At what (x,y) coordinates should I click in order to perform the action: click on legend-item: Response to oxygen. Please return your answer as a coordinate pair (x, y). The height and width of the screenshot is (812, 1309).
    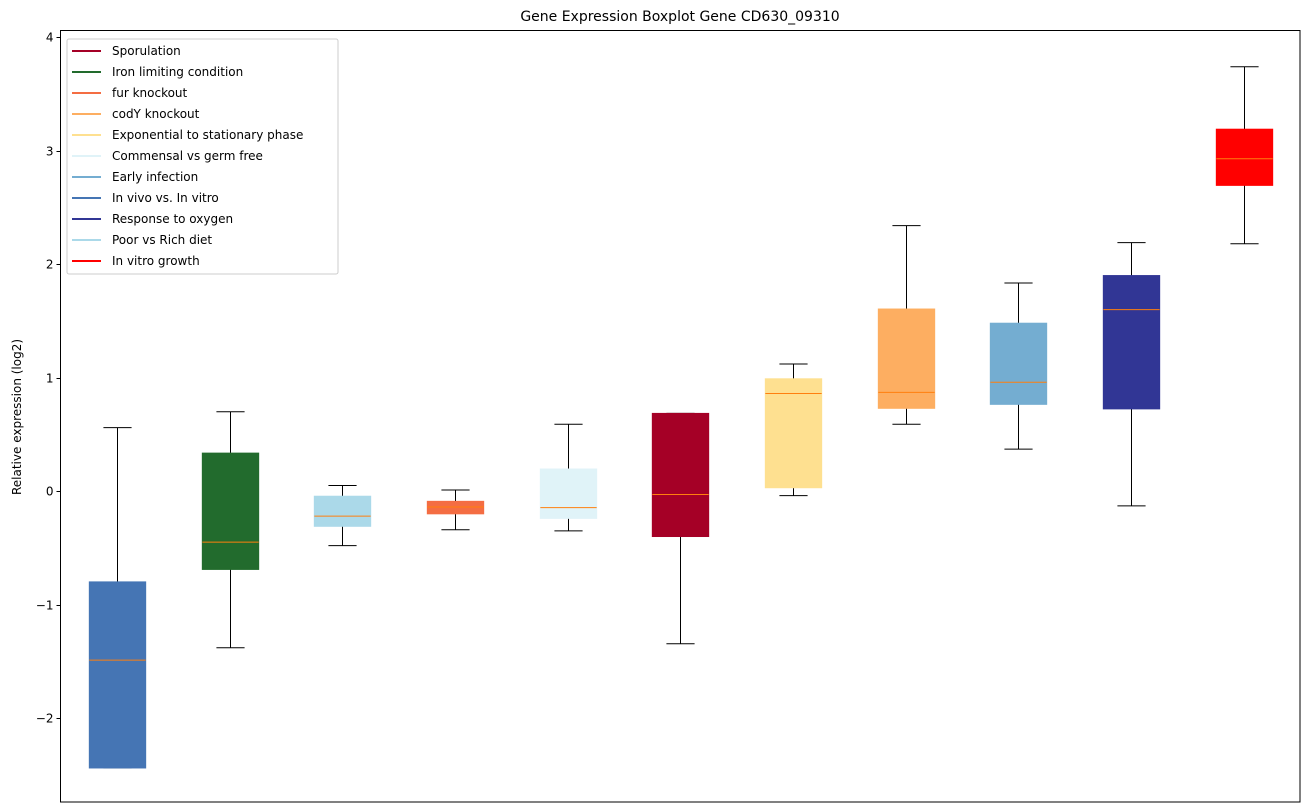
    Looking at the image, I should click on (152, 219).